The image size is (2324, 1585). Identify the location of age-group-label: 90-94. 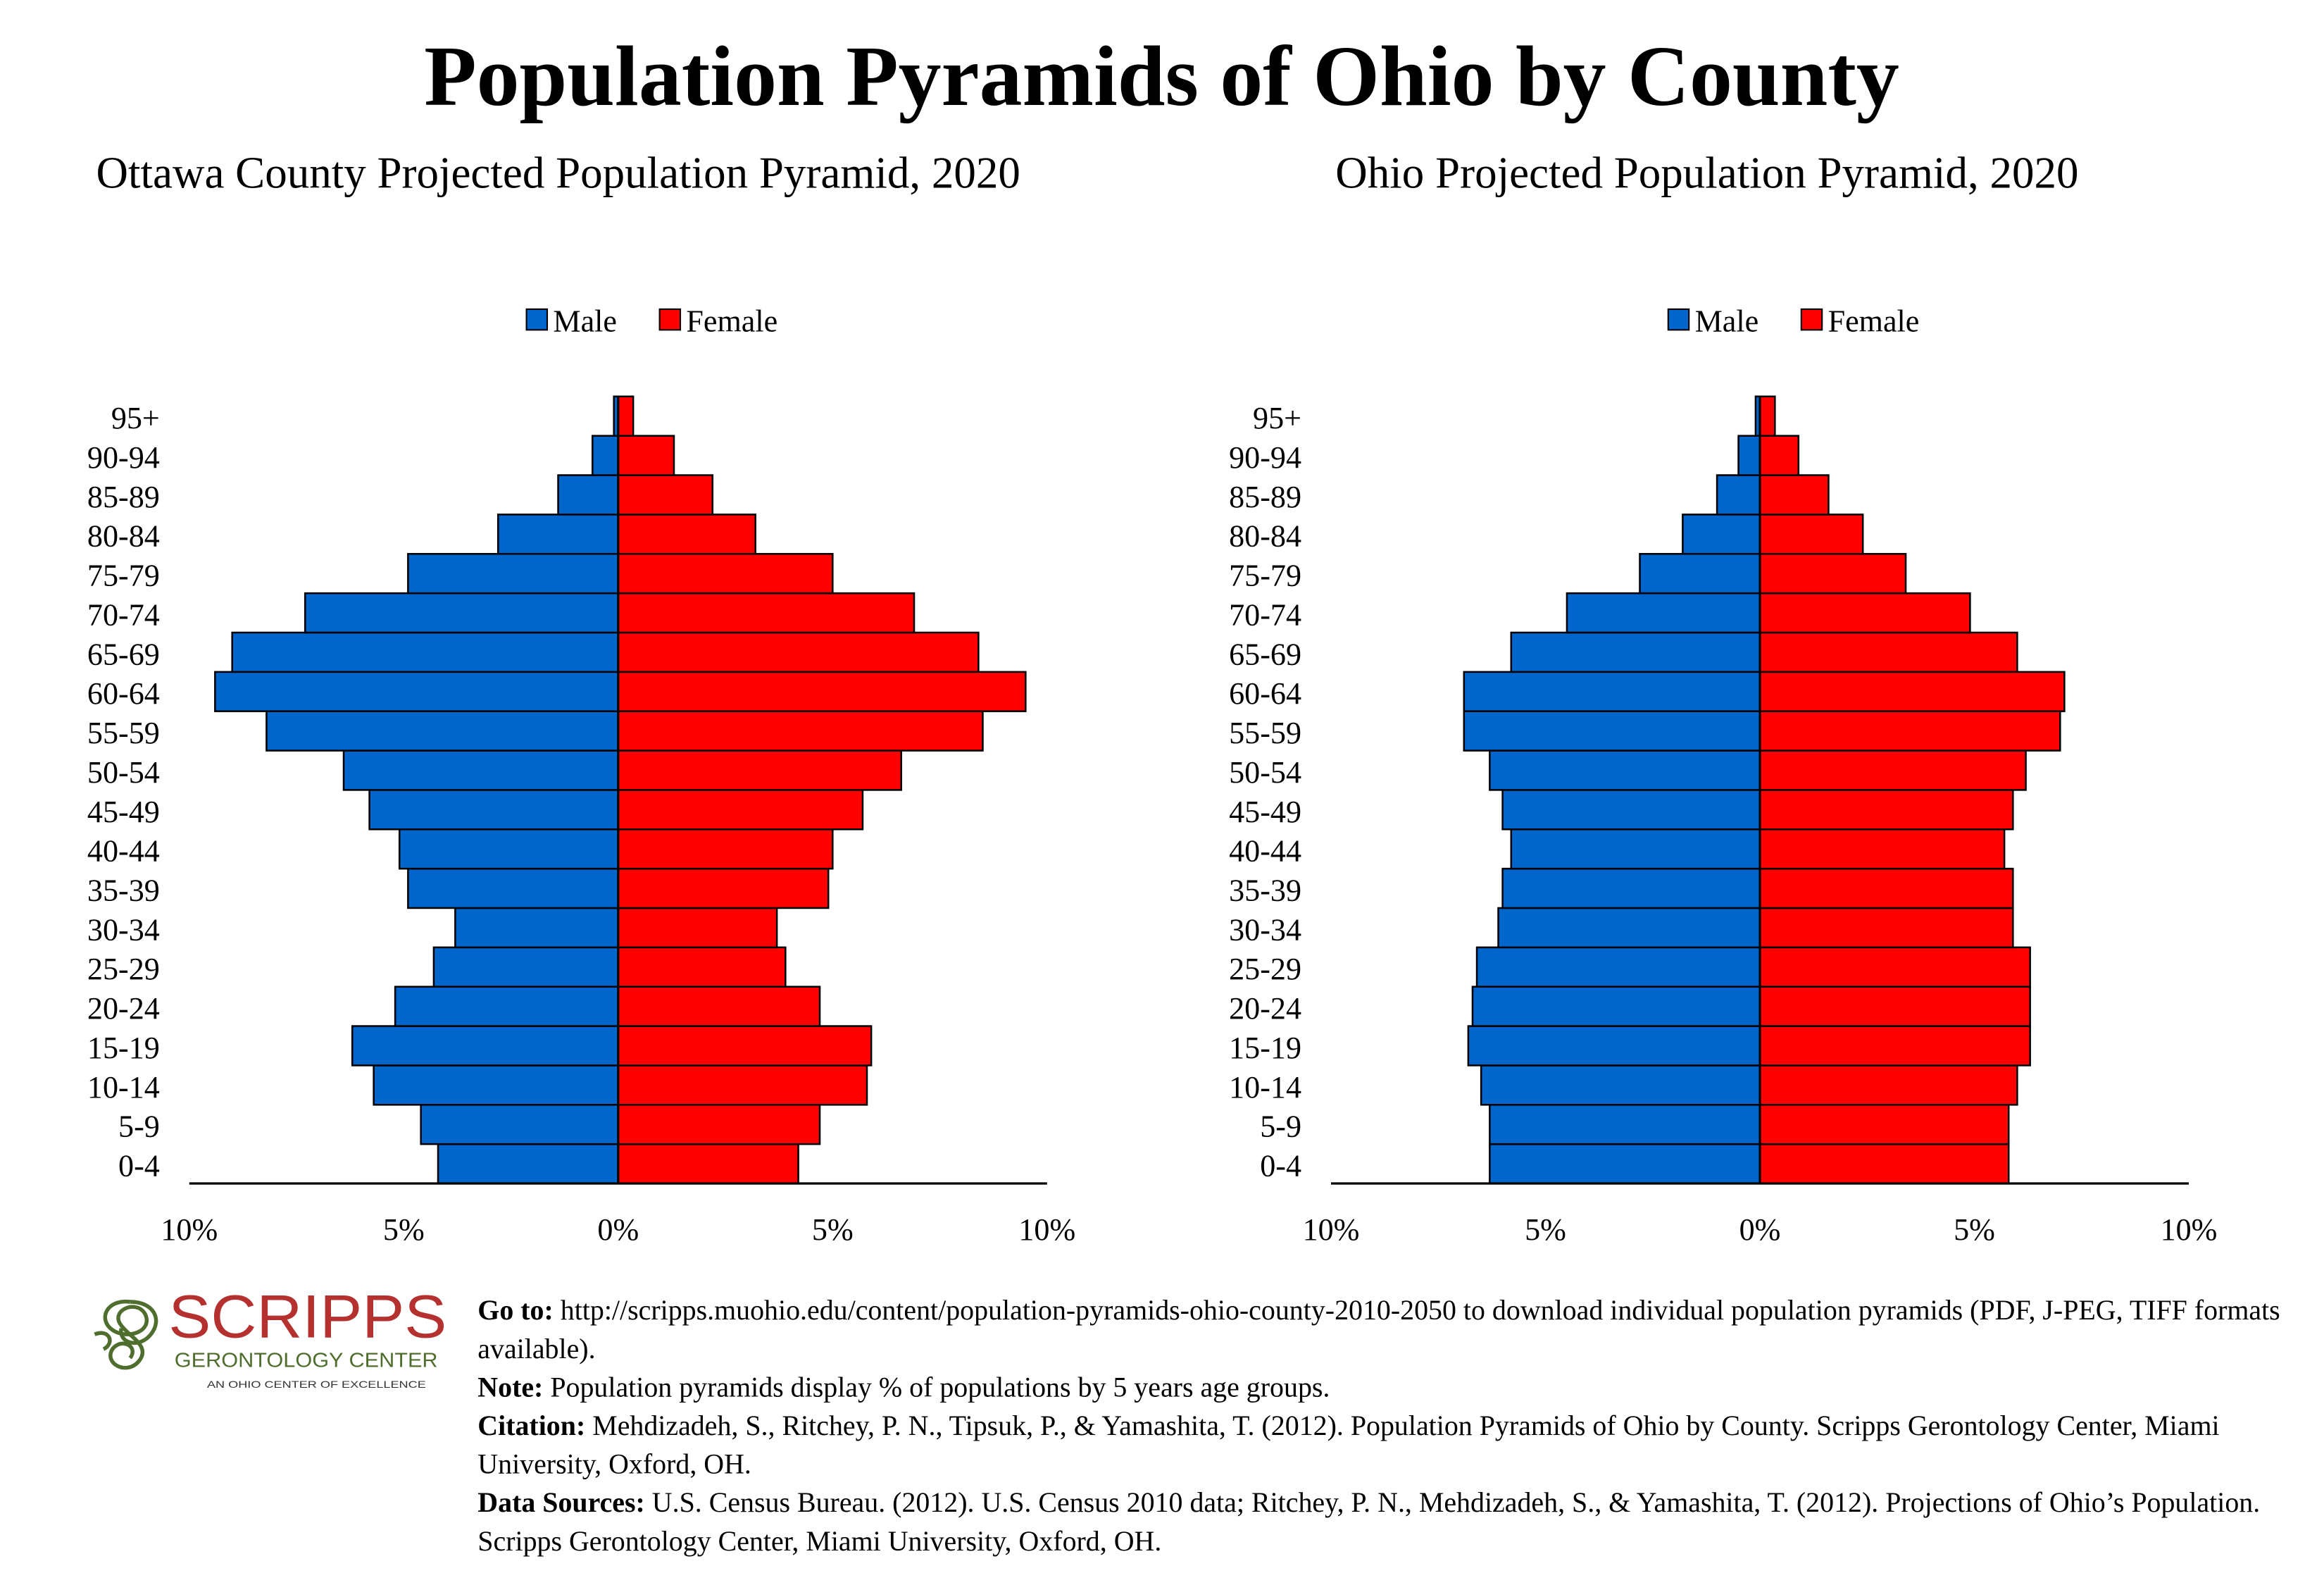
(123, 457).